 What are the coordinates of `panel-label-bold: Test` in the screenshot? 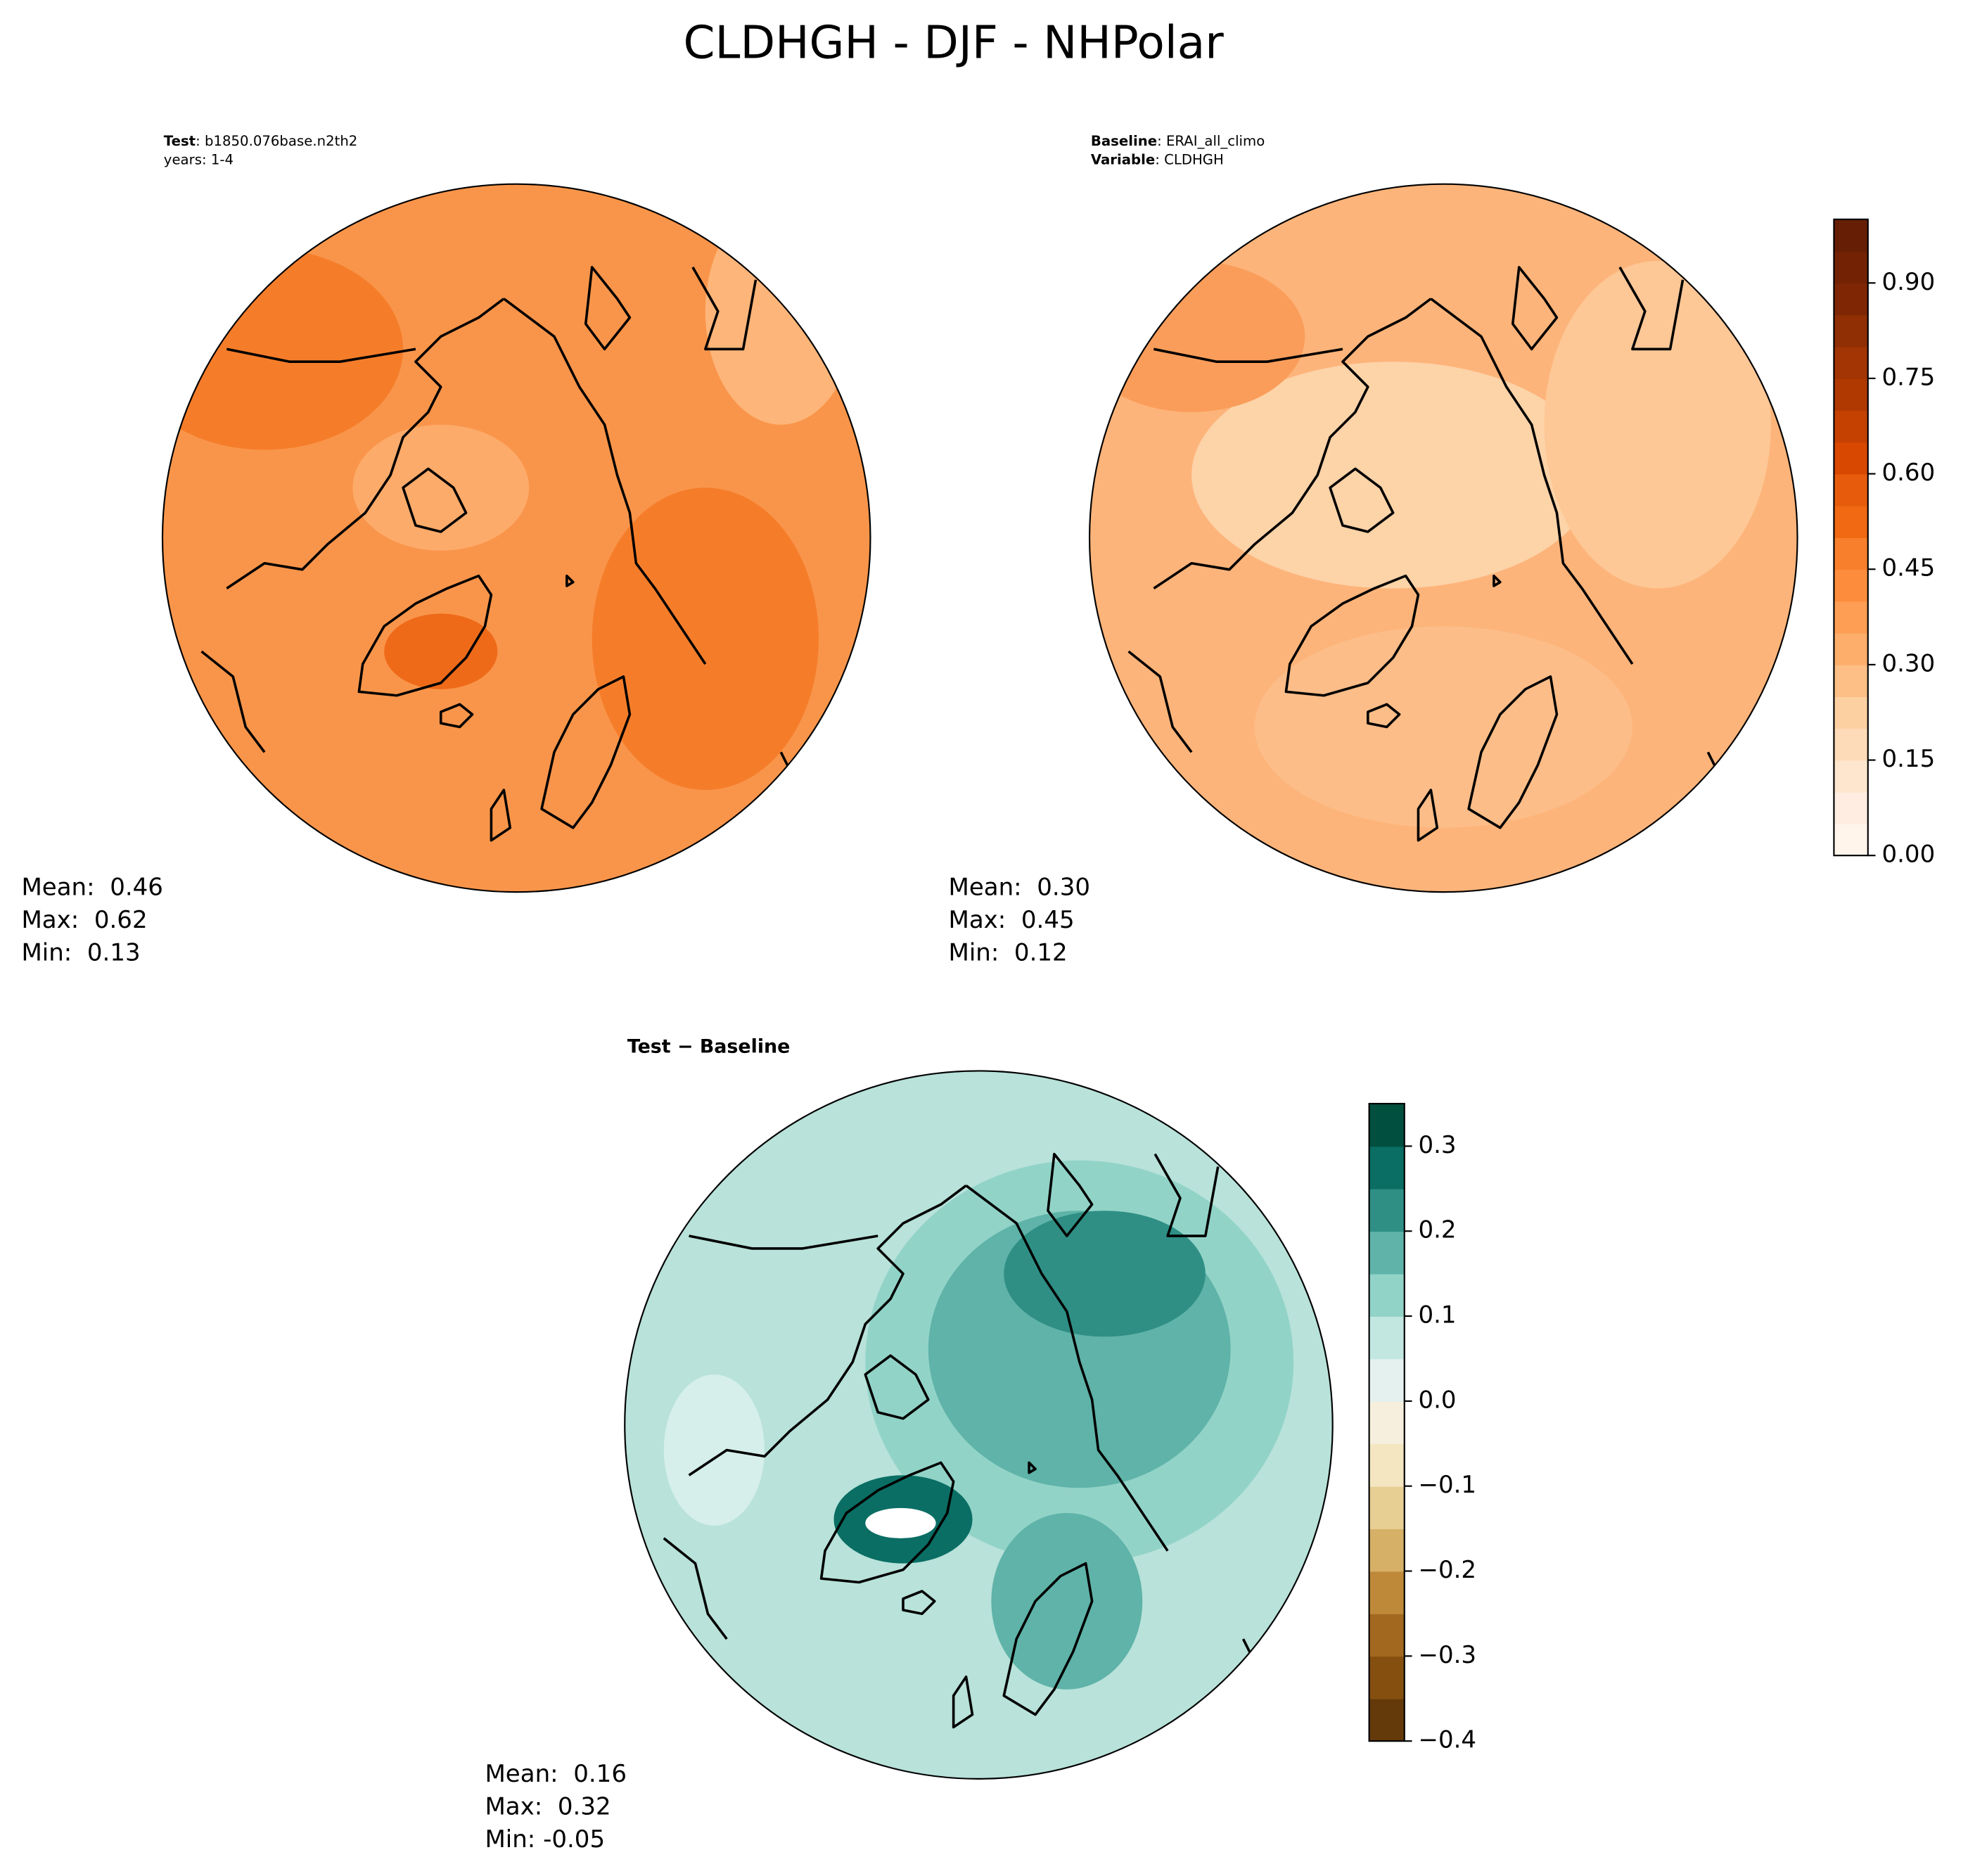 It's located at (180, 140).